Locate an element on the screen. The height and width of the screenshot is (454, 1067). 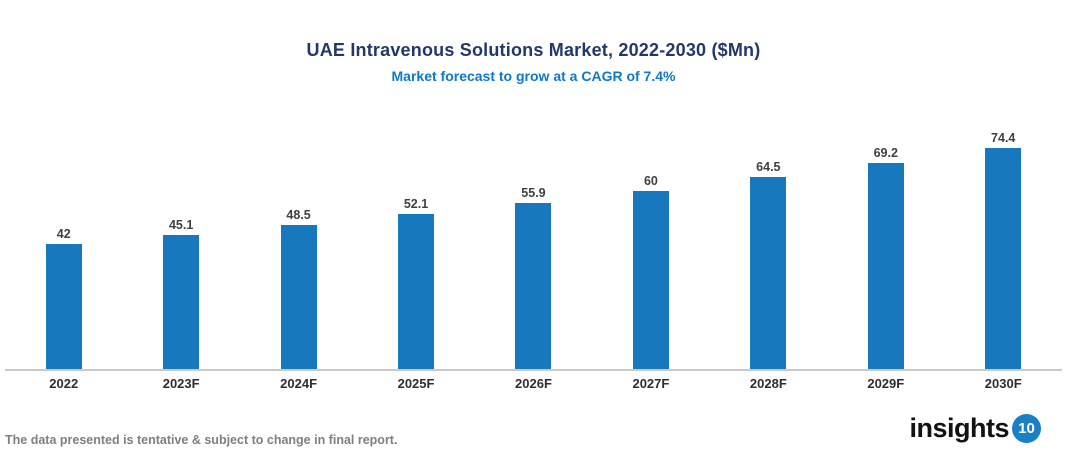
bar-data-label: 64.5 is located at coordinates (768, 167).